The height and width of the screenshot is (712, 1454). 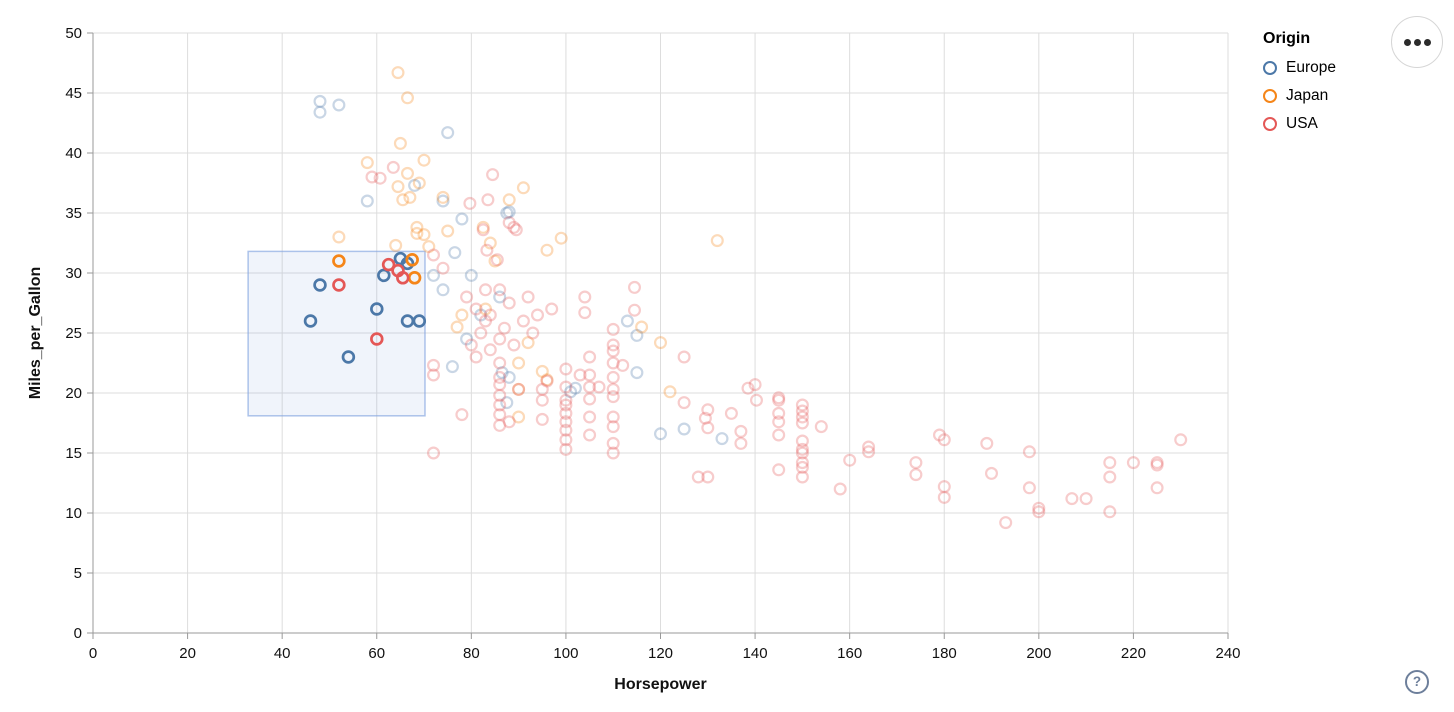 What do you see at coordinates (73, 273) in the screenshot?
I see `y-tick-label: 30` at bounding box center [73, 273].